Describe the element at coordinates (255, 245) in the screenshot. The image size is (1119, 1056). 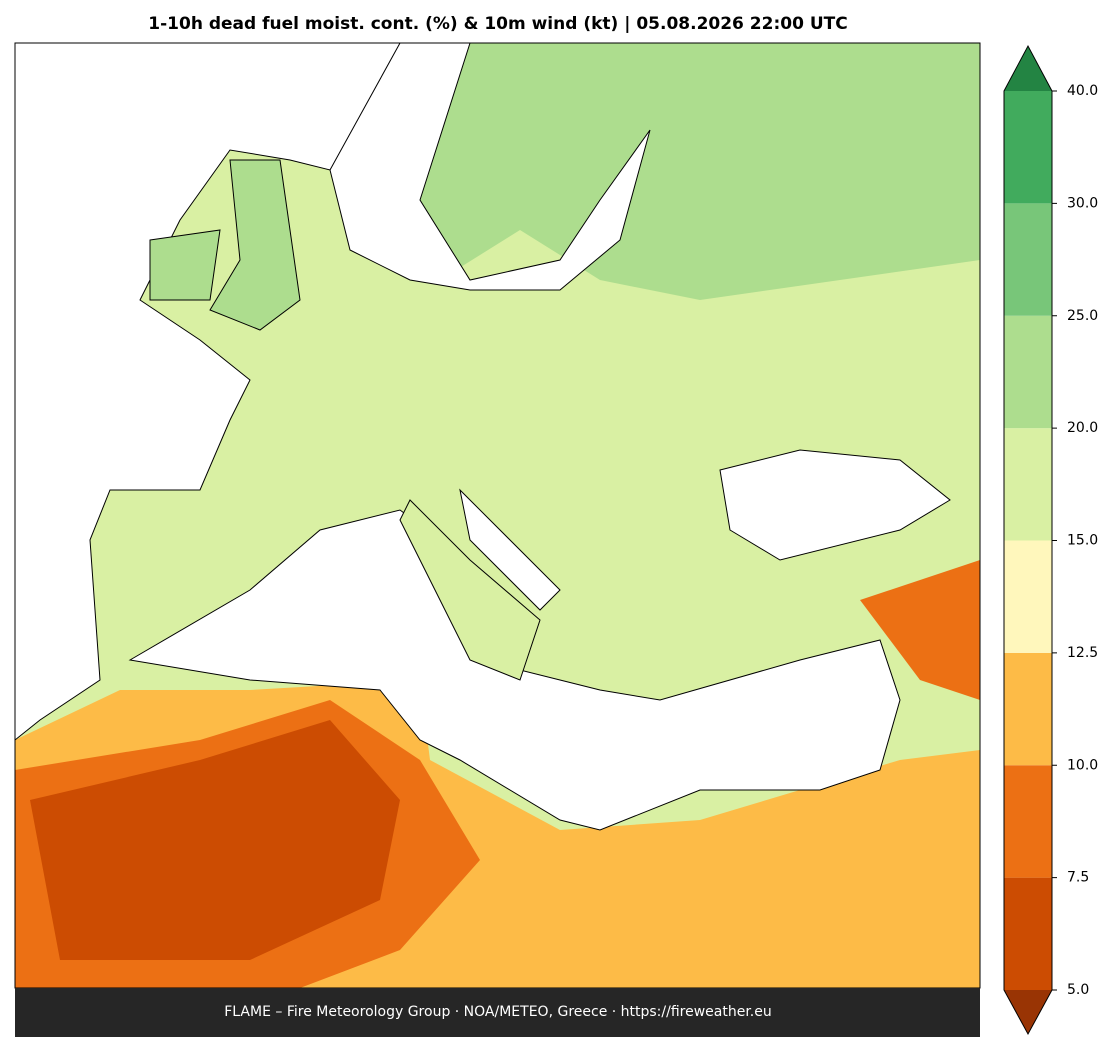
I see `britain` at that location.